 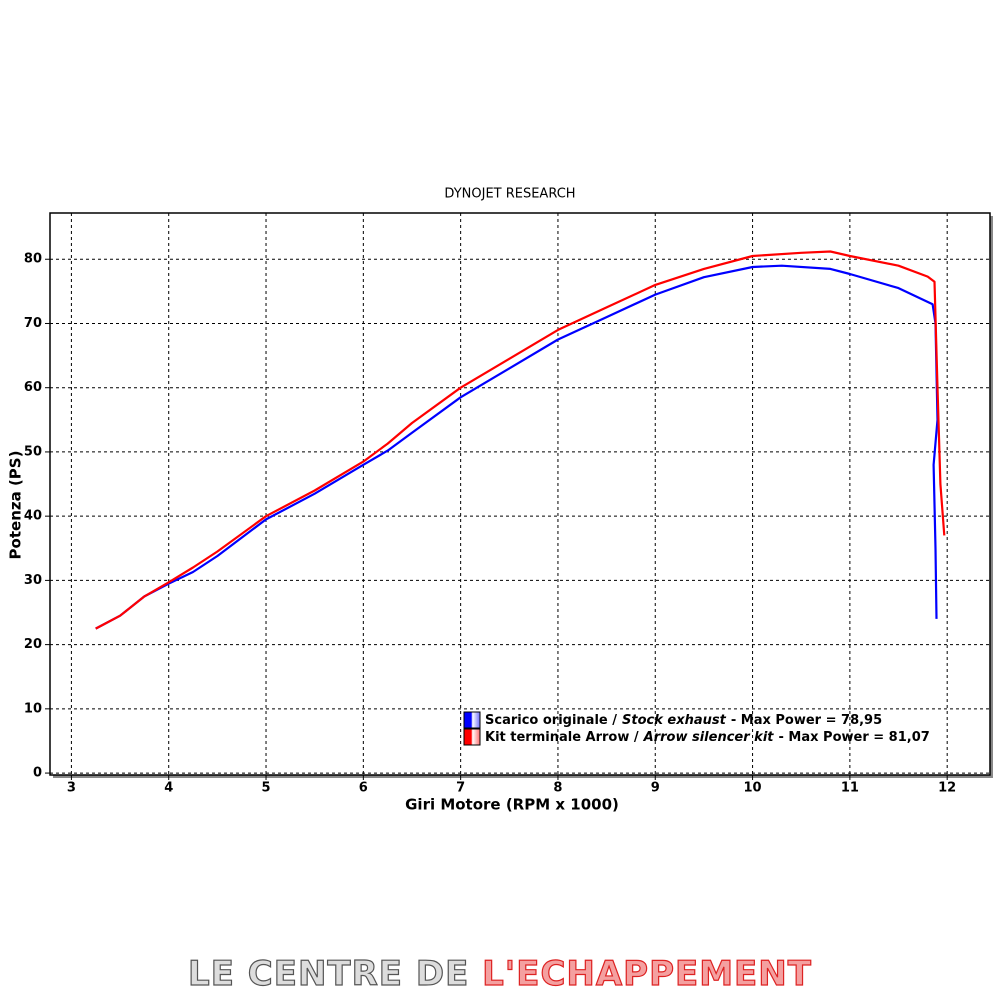 What do you see at coordinates (71, 788) in the screenshot?
I see `x-tick-label: 3` at bounding box center [71, 788].